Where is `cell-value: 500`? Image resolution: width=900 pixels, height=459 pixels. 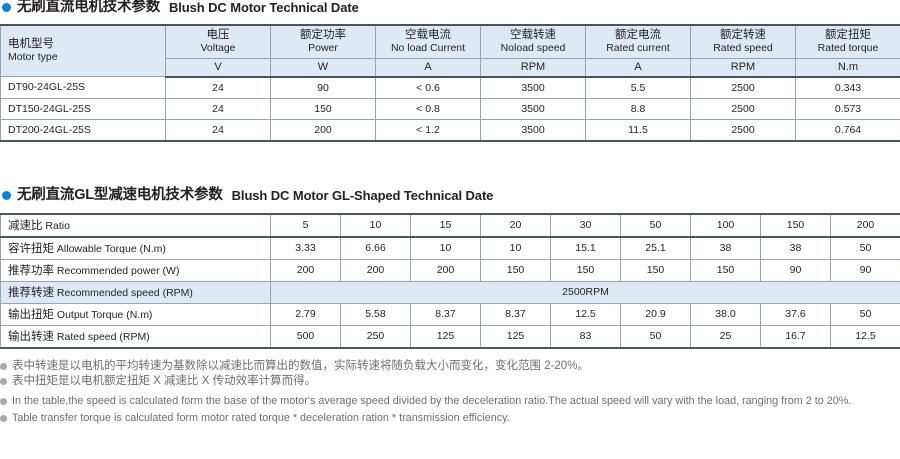 cell-value: 500 is located at coordinates (305, 336).